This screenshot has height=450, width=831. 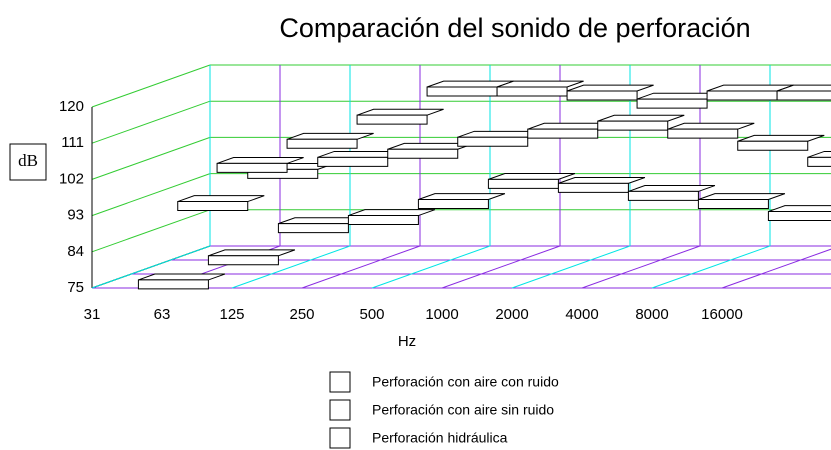 I want to click on x-tick-label: 500, so click(x=371, y=314).